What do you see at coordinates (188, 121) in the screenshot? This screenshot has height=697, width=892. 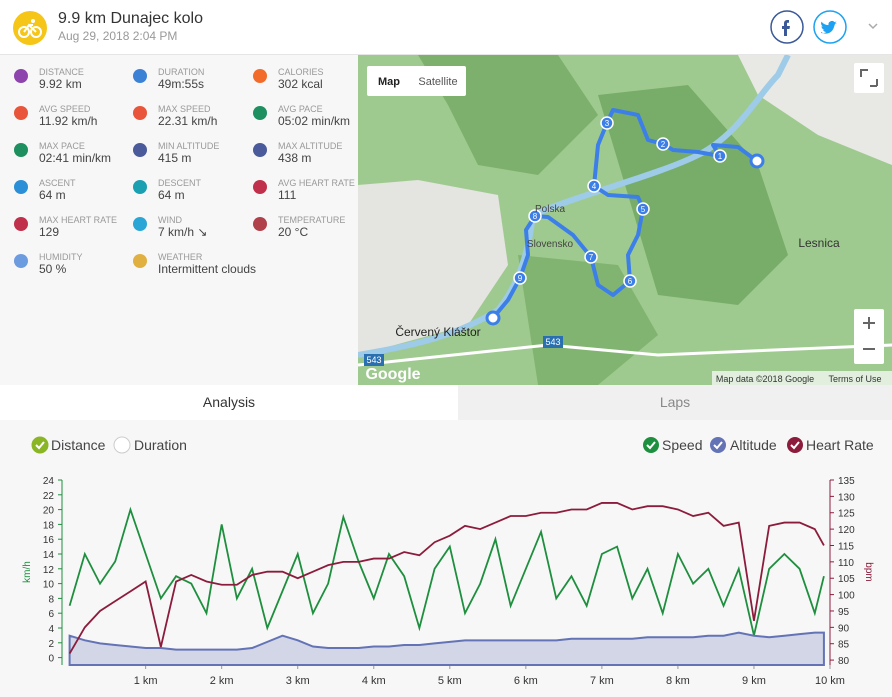 I see `stat-value: 22.31 km/h` at bounding box center [188, 121].